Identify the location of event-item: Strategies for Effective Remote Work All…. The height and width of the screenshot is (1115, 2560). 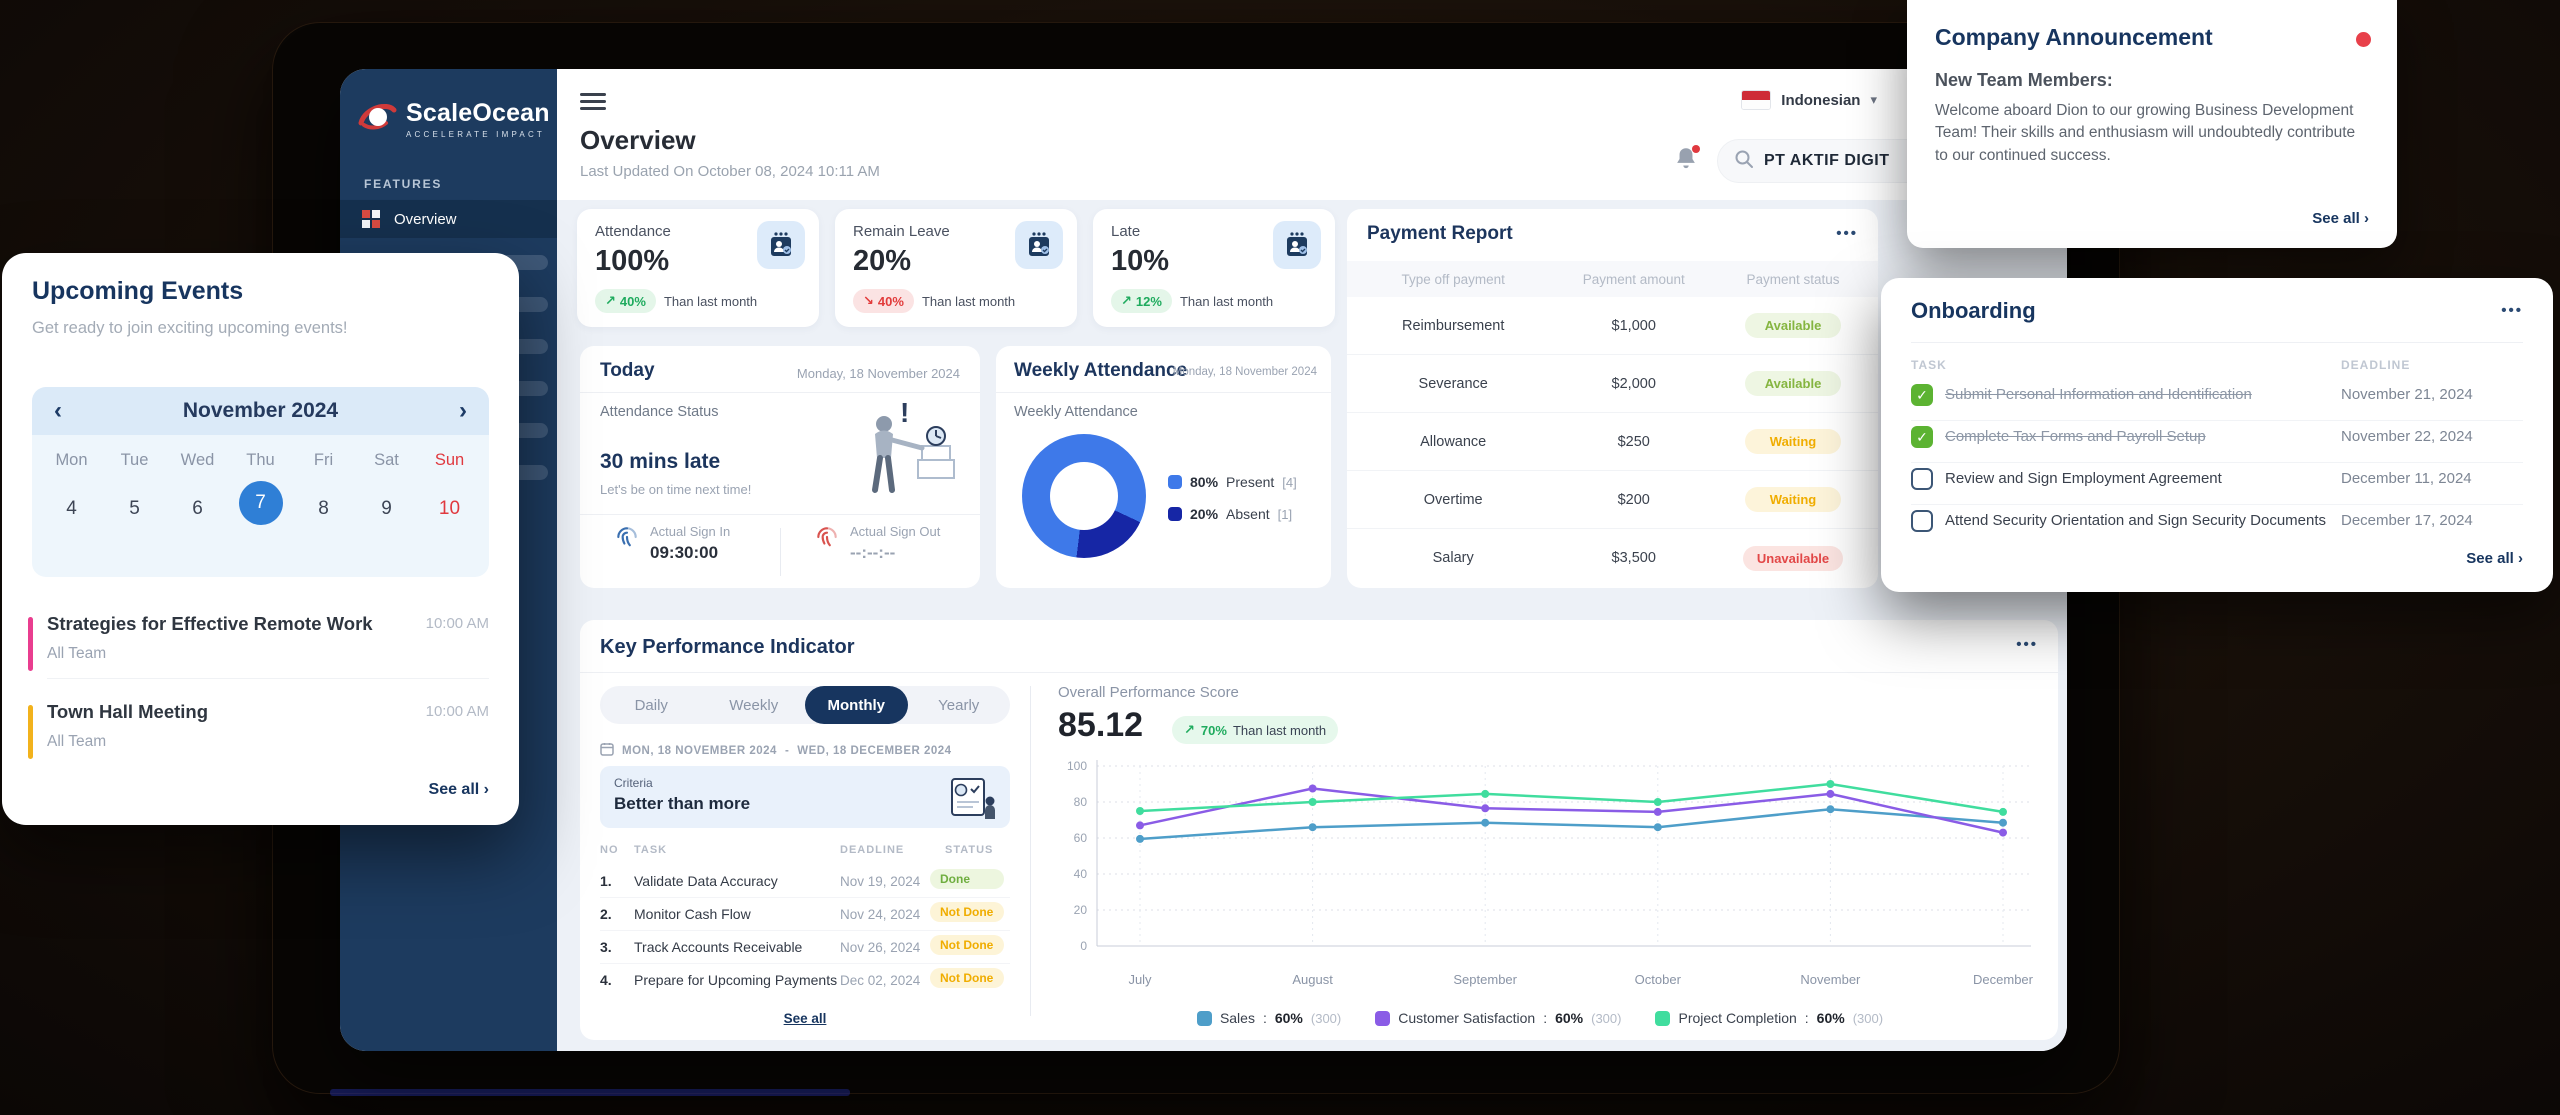
(258, 643).